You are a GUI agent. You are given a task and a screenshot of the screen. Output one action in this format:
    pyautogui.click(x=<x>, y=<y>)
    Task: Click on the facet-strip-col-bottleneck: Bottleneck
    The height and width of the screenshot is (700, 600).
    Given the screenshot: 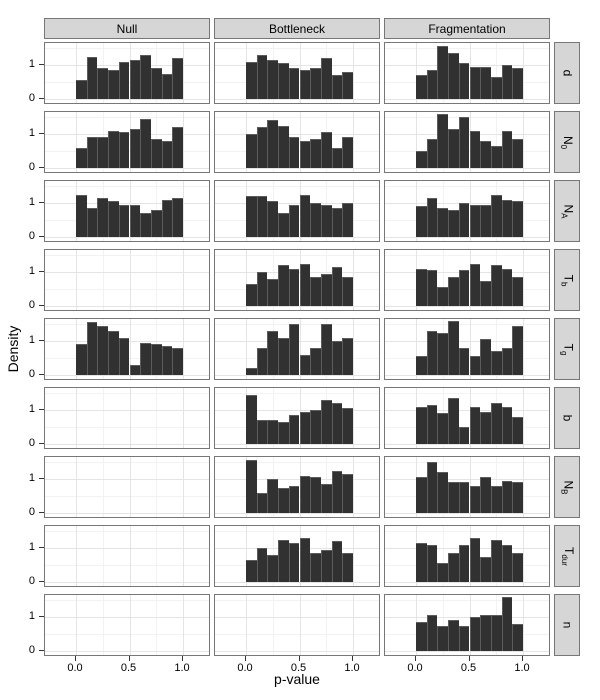 What is the action you would take?
    pyautogui.click(x=297, y=28)
    